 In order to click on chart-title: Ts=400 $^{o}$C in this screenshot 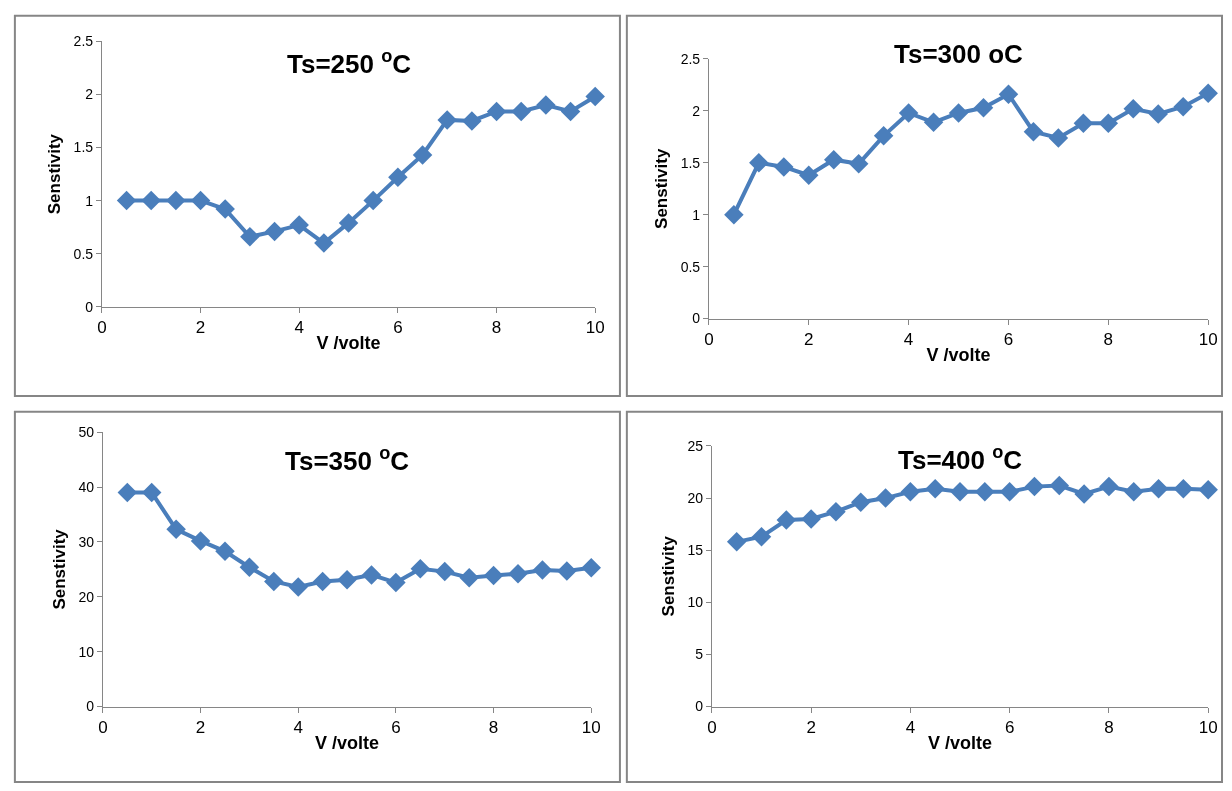, I will do `click(960, 458)`.